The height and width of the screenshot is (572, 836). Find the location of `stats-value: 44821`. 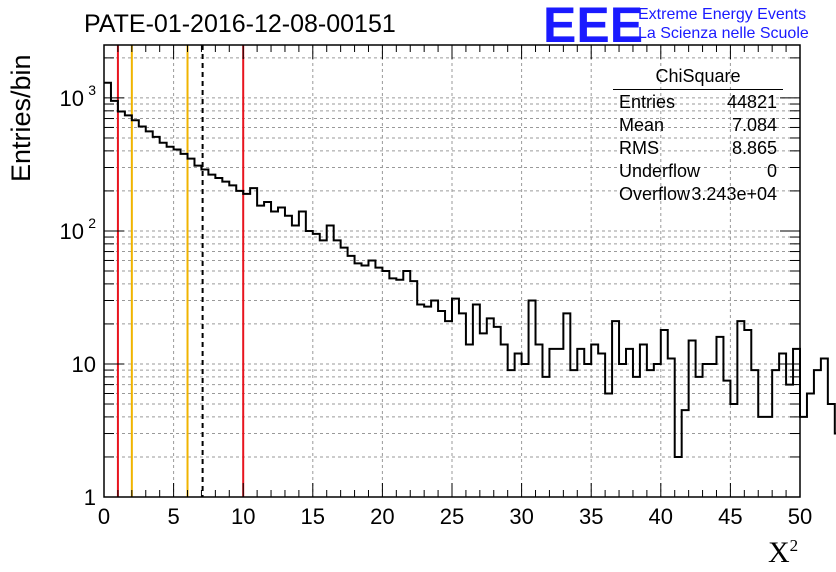

stats-value: 44821 is located at coordinates (751, 102).